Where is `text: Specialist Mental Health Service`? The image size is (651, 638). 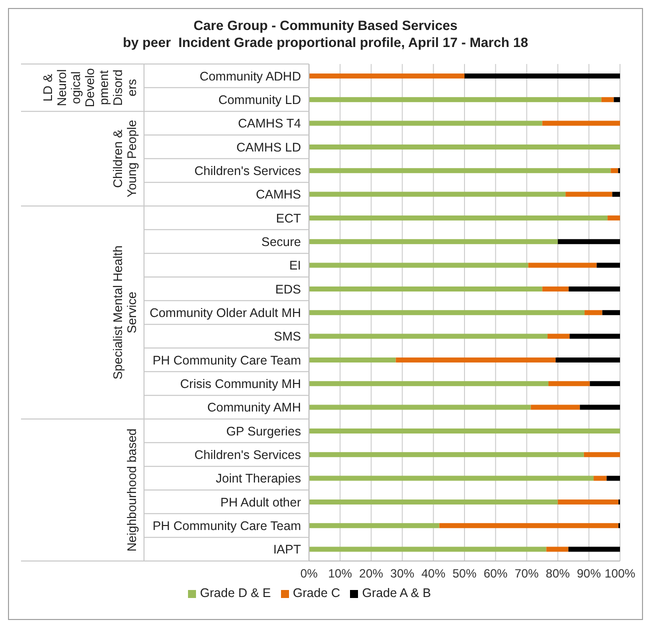
text: Specialist Mental Health Service is located at coordinates (125, 312).